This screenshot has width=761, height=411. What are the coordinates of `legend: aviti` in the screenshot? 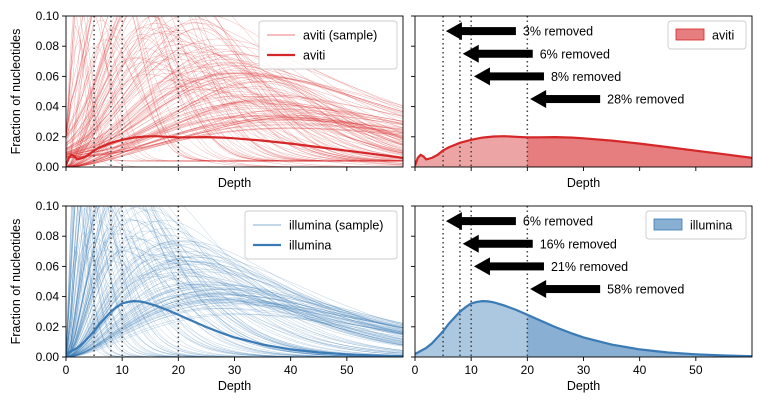 It's located at (707, 35).